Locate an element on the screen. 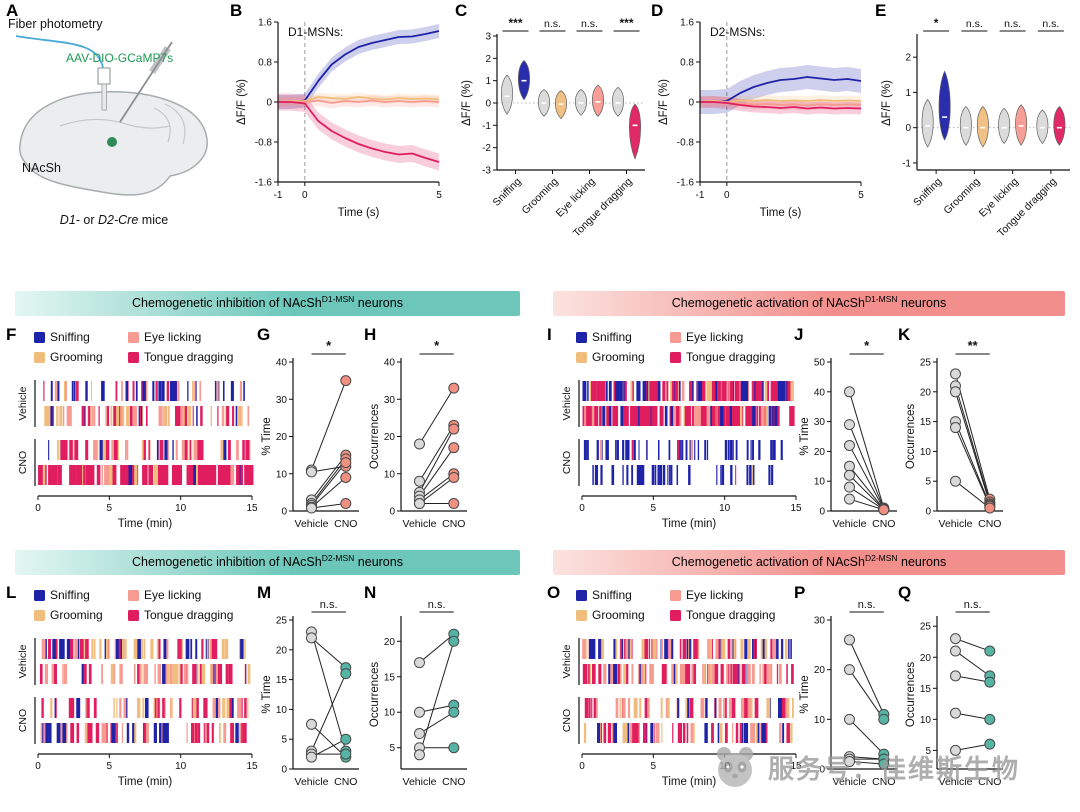 This screenshot has width=1080, height=812. panel-letter-Q: Q is located at coordinates (905, 592).